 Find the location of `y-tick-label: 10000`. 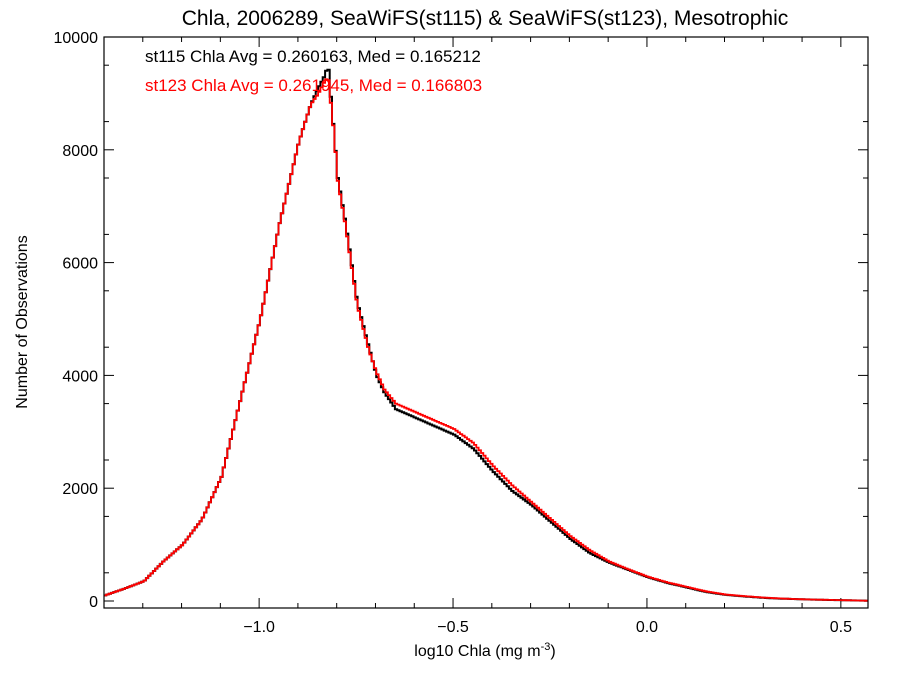

y-tick-label: 10000 is located at coordinates (76, 38).